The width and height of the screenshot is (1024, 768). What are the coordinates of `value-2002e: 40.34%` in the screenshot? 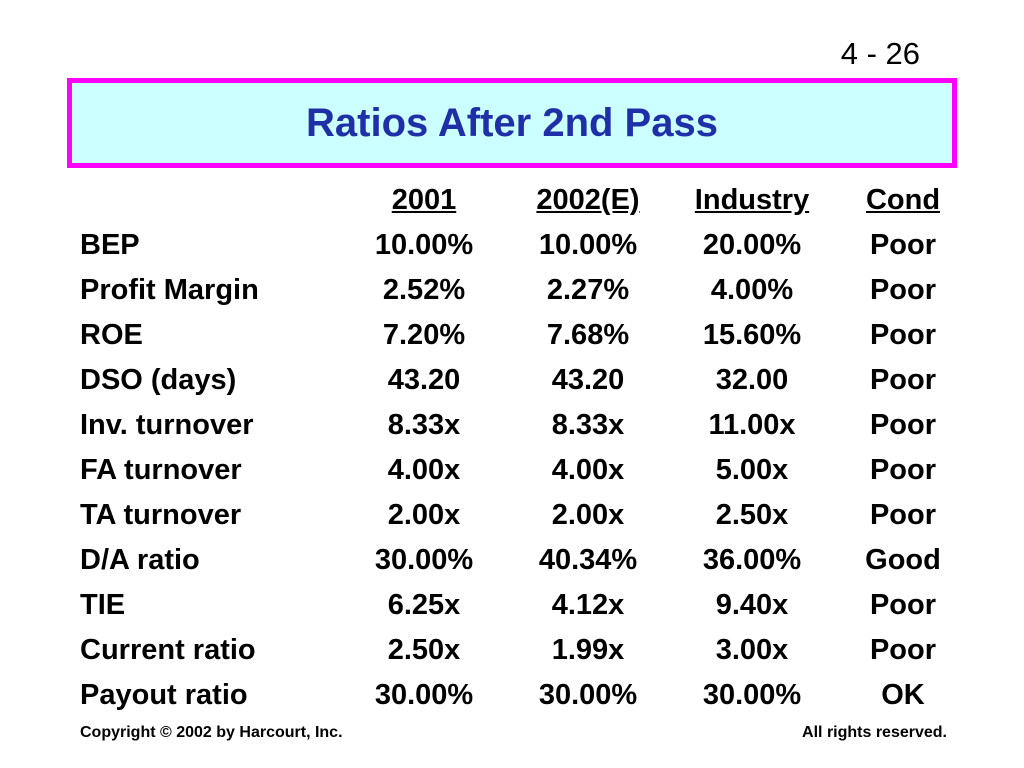 It's located at (588, 560).